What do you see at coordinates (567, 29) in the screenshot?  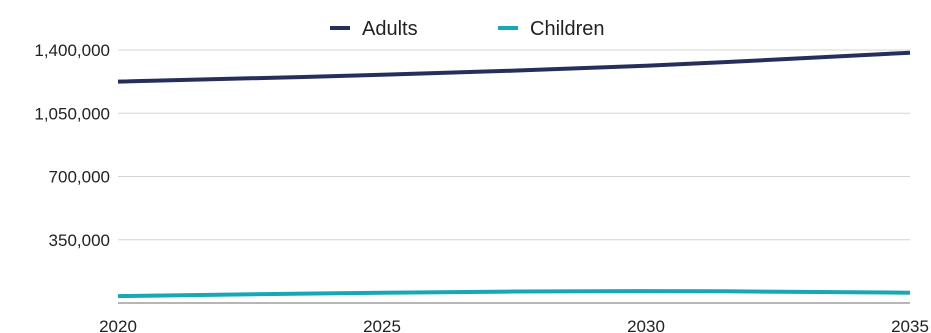 I see `legend-label-children: Children` at bounding box center [567, 29].